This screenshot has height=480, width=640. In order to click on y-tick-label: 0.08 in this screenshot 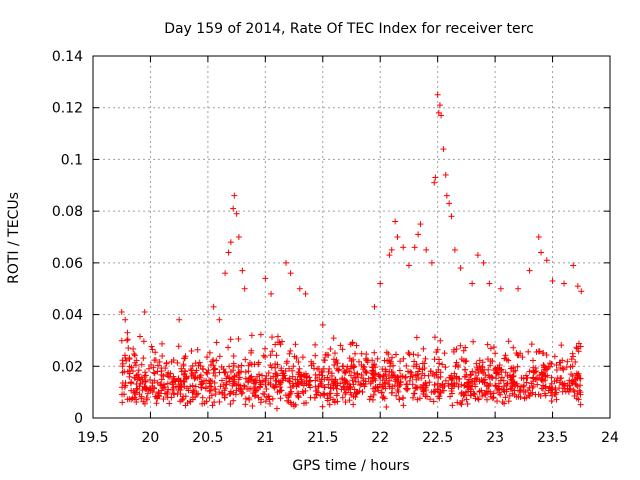, I will do `click(67, 212)`.